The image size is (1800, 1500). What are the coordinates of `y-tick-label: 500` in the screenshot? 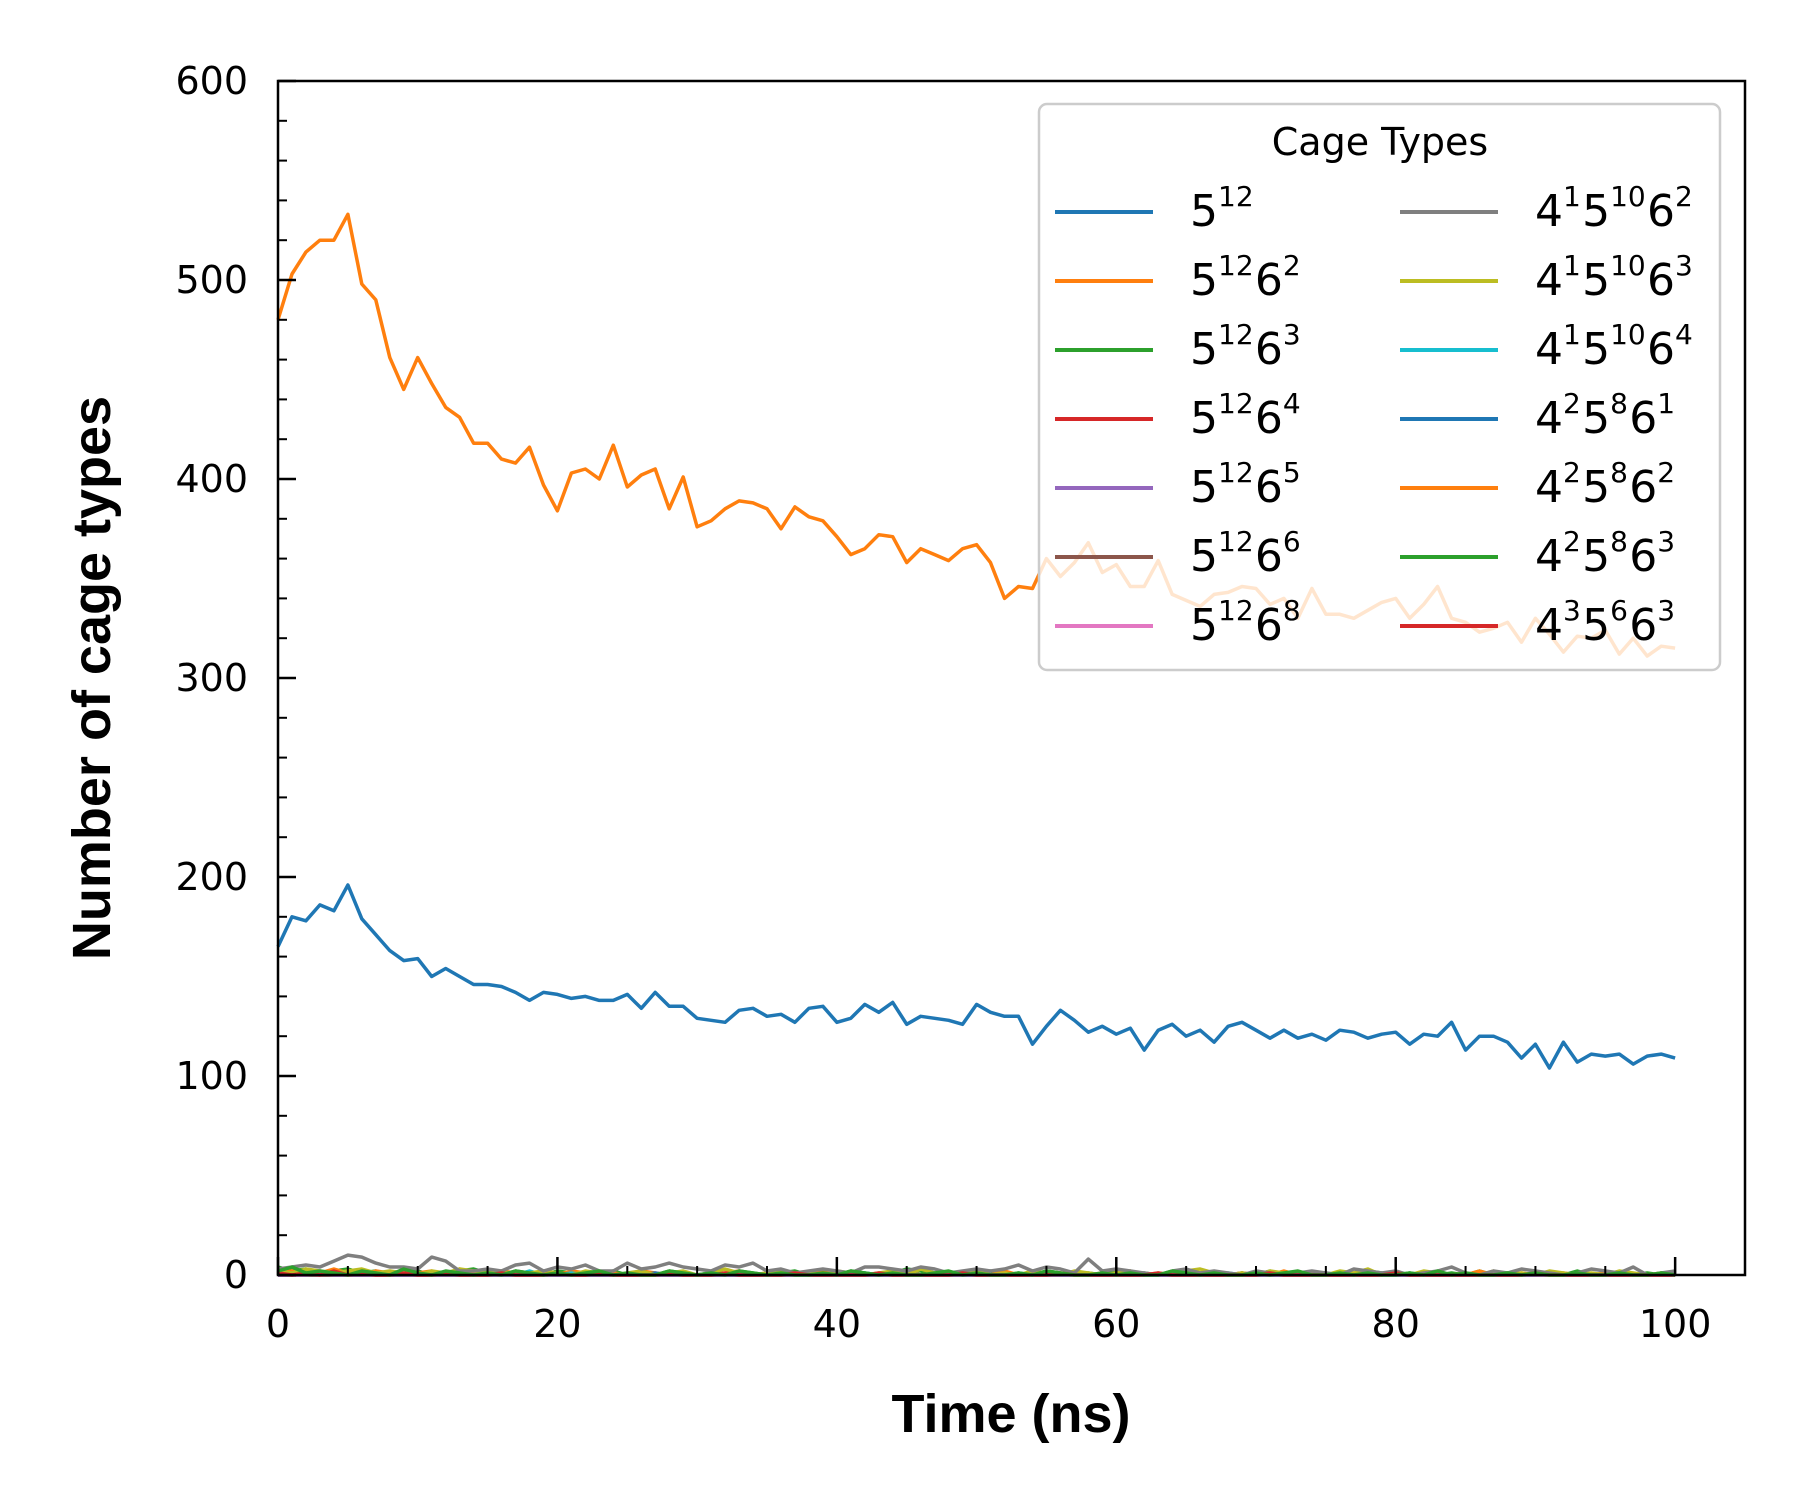 It's located at (211, 280).